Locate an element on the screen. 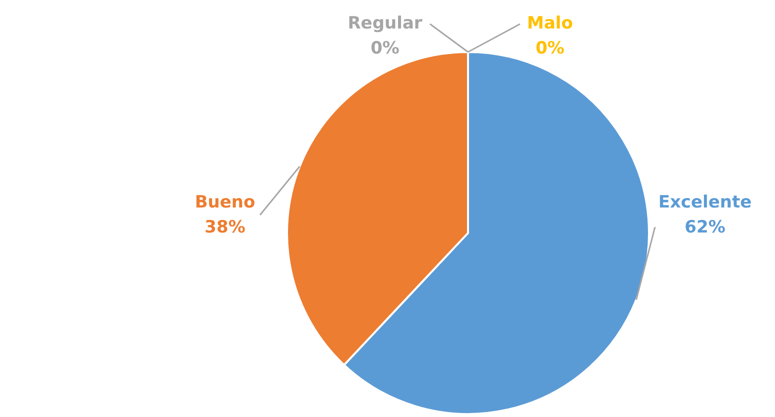 Image resolution: width=775 pixels, height=417 pixels. category-label: Malo is located at coordinates (550, 23).